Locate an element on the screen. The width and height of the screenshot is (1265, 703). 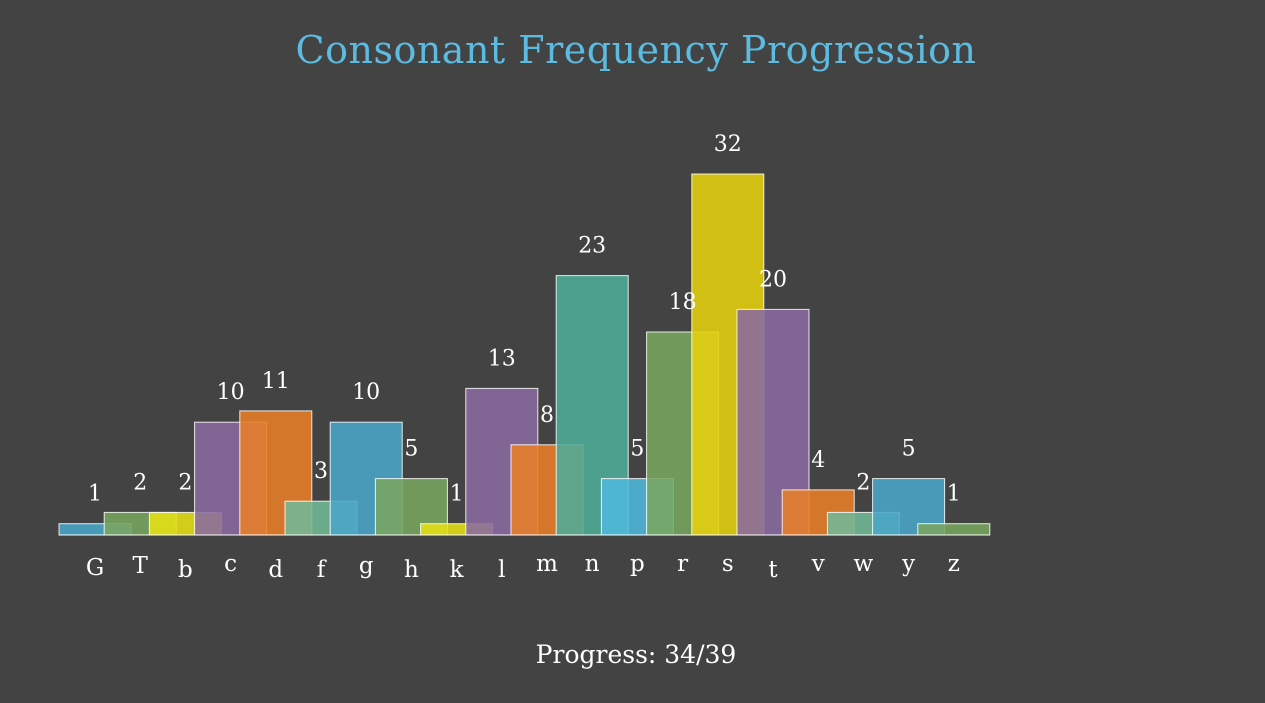
x-tick-l: l is located at coordinates (501, 570).